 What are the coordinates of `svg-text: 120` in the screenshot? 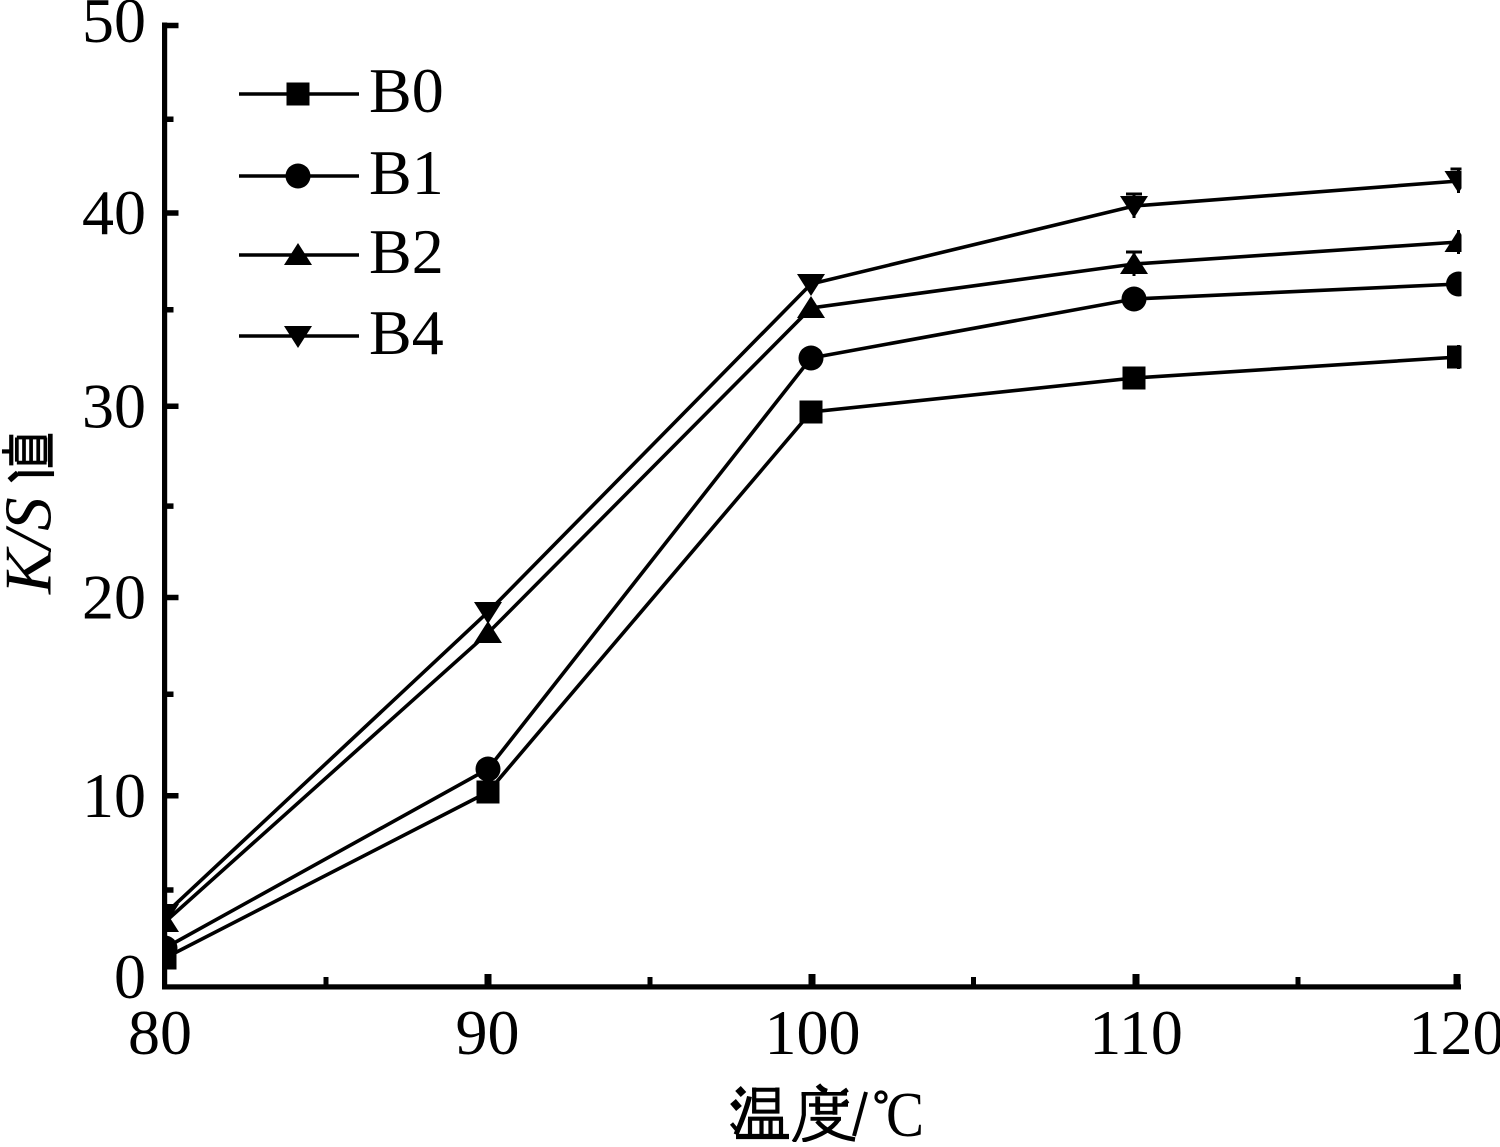 It's located at (1454, 1032).